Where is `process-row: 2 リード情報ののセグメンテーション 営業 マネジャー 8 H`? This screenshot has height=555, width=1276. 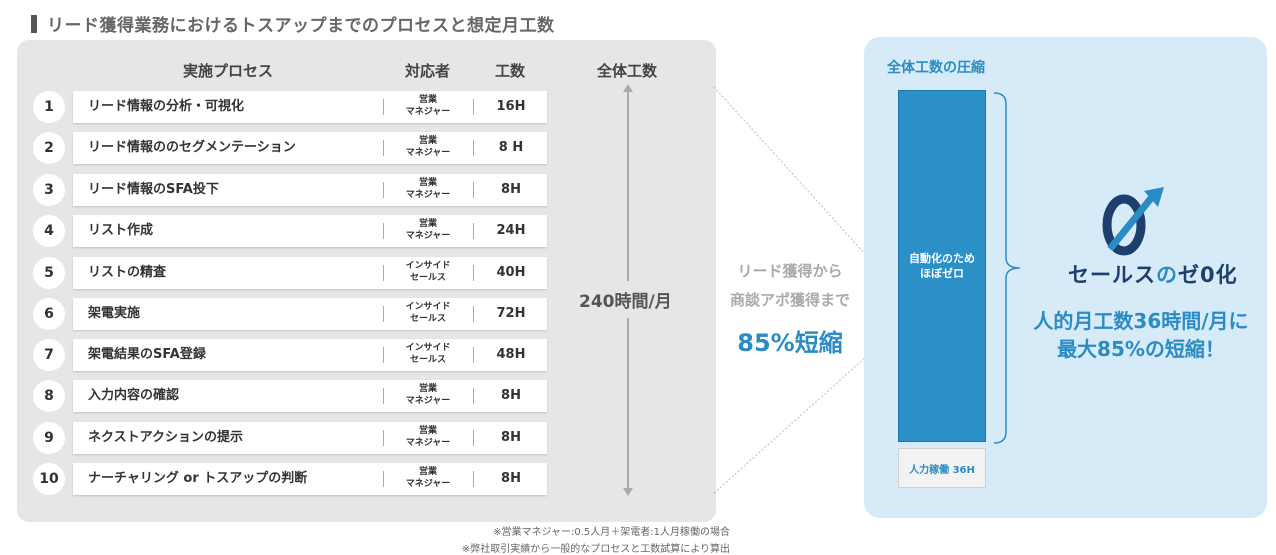 process-row: 2 リード情報ののセグメンテーション 営業 マネジャー 8 H is located at coordinates (297, 148).